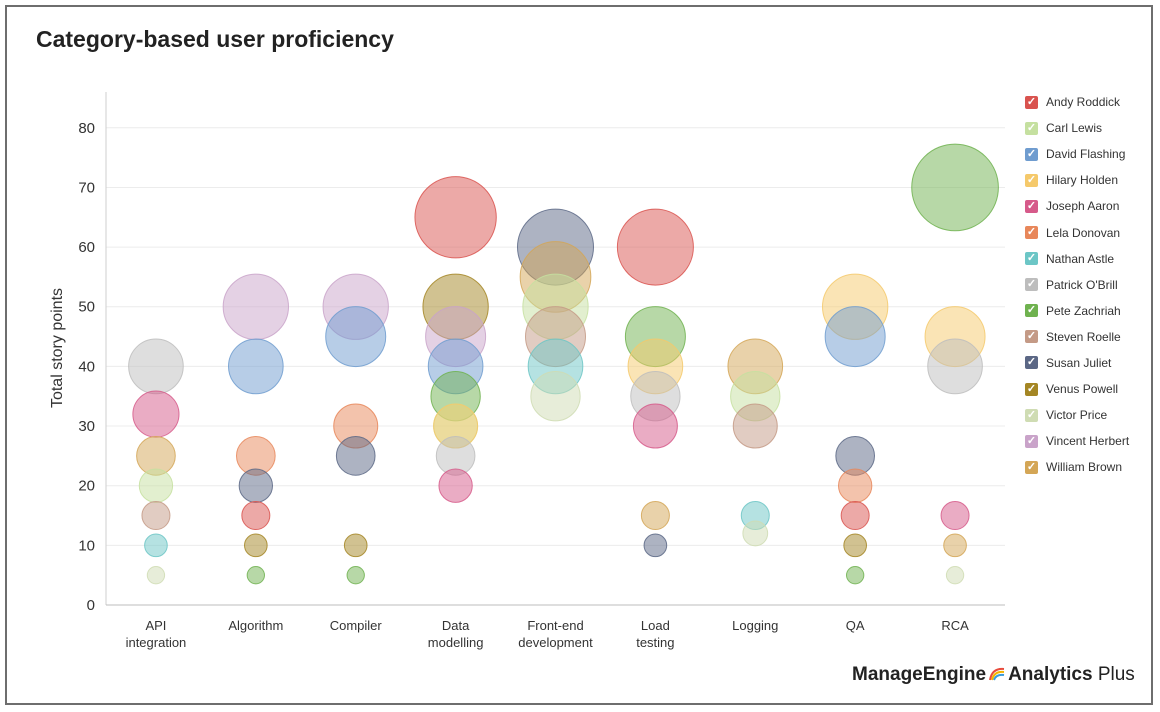 Image resolution: width=1160 pixels, height=712 pixels. What do you see at coordinates (256, 516) in the screenshot?
I see `bubble: Andy Roddick: Algorithm 15` at bounding box center [256, 516].